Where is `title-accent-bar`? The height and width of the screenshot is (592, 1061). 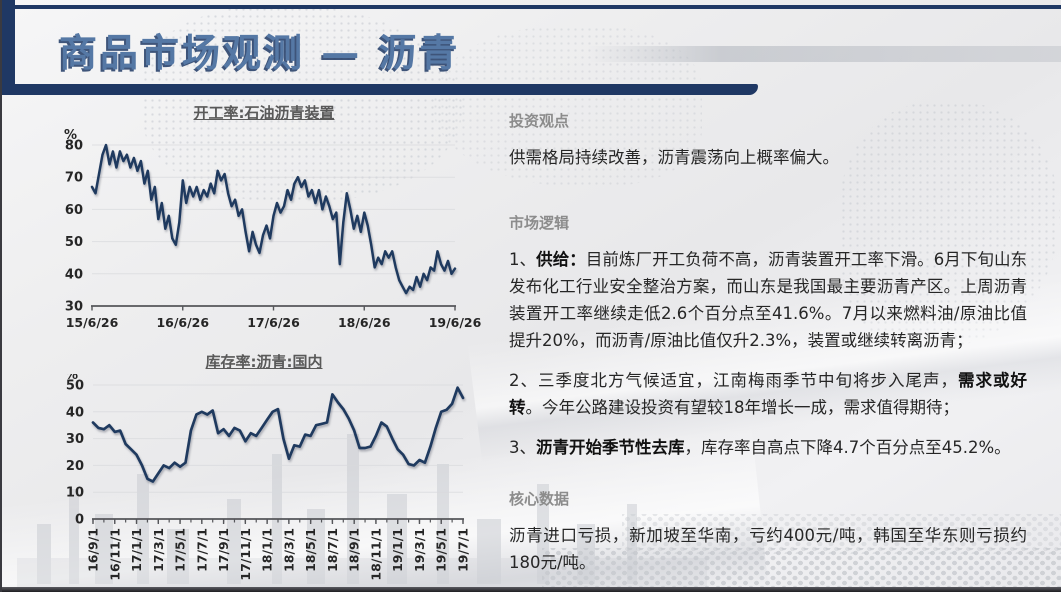 title-accent-bar is located at coordinates (8, 47).